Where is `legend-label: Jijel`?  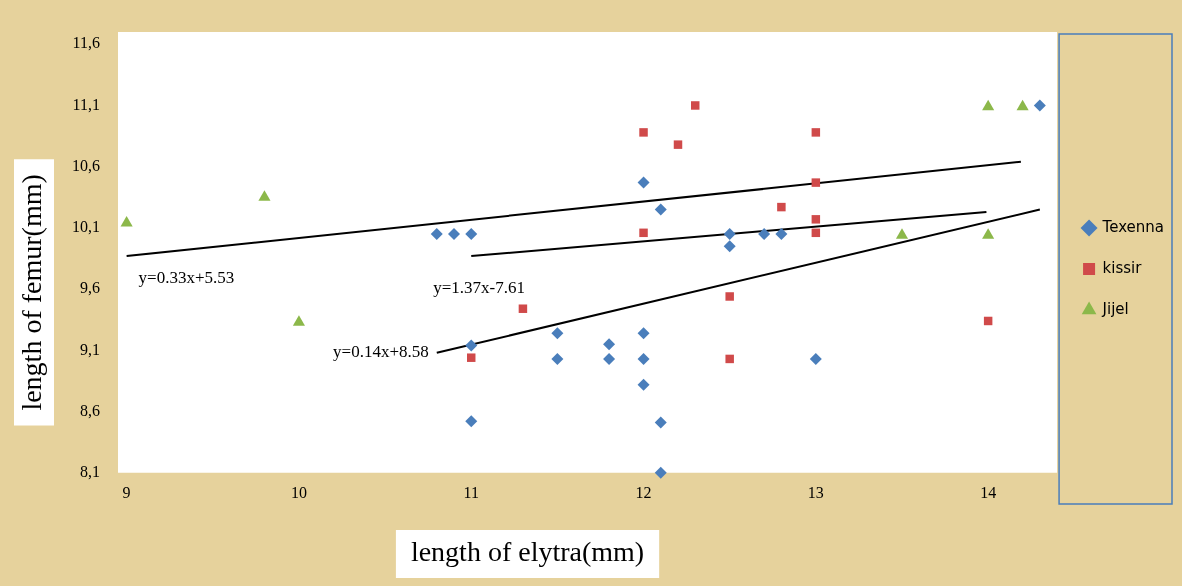 legend-label: Jijel is located at coordinates (1115, 308).